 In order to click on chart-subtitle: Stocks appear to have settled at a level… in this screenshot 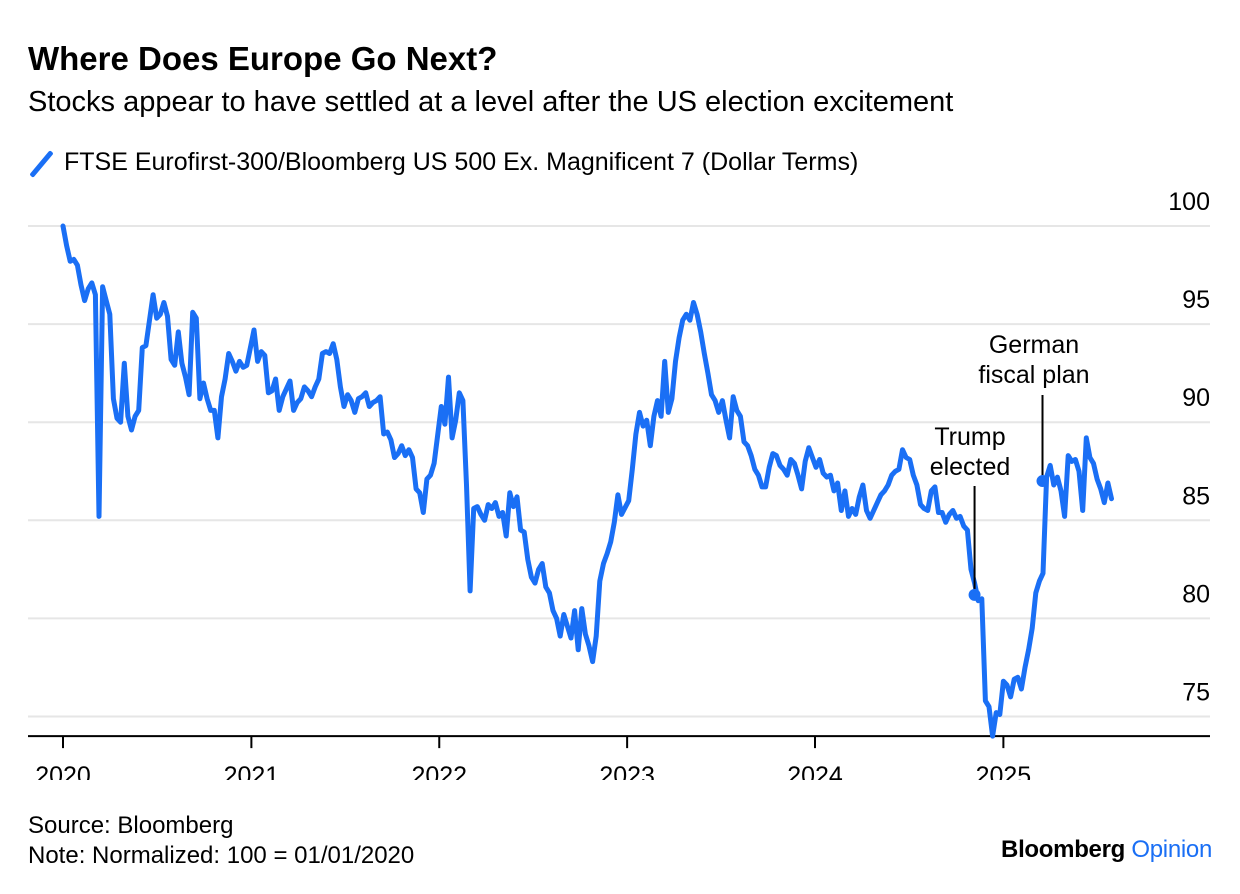, I will do `click(491, 102)`.